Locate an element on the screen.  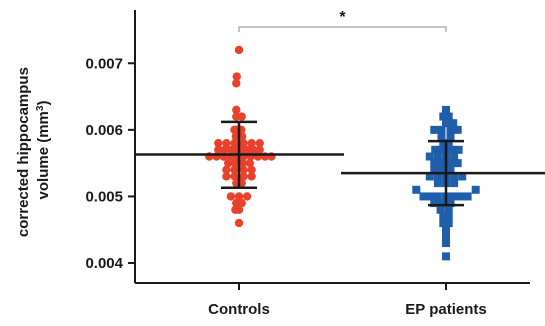
y-axis-label-close: ) is located at coordinates (43, 103).